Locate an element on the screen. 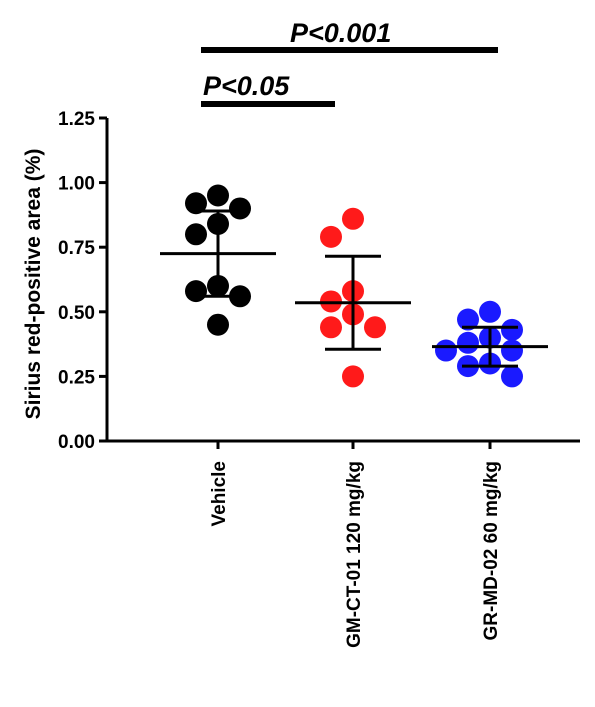 The width and height of the screenshot is (595, 707). y-tick-label: 0.00 is located at coordinates (76, 442).